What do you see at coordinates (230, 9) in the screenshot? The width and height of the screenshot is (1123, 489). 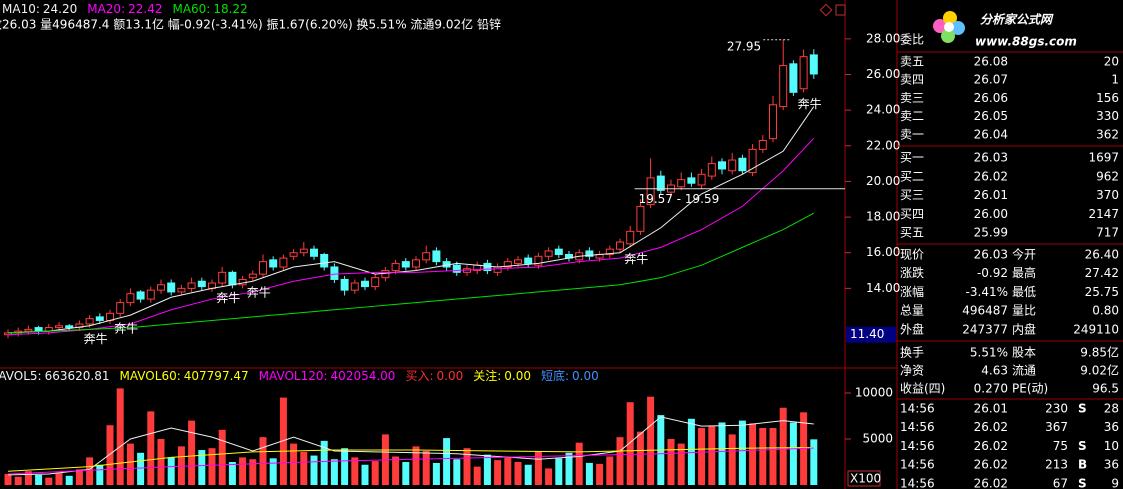 I see `legend-value: 18.22` at bounding box center [230, 9].